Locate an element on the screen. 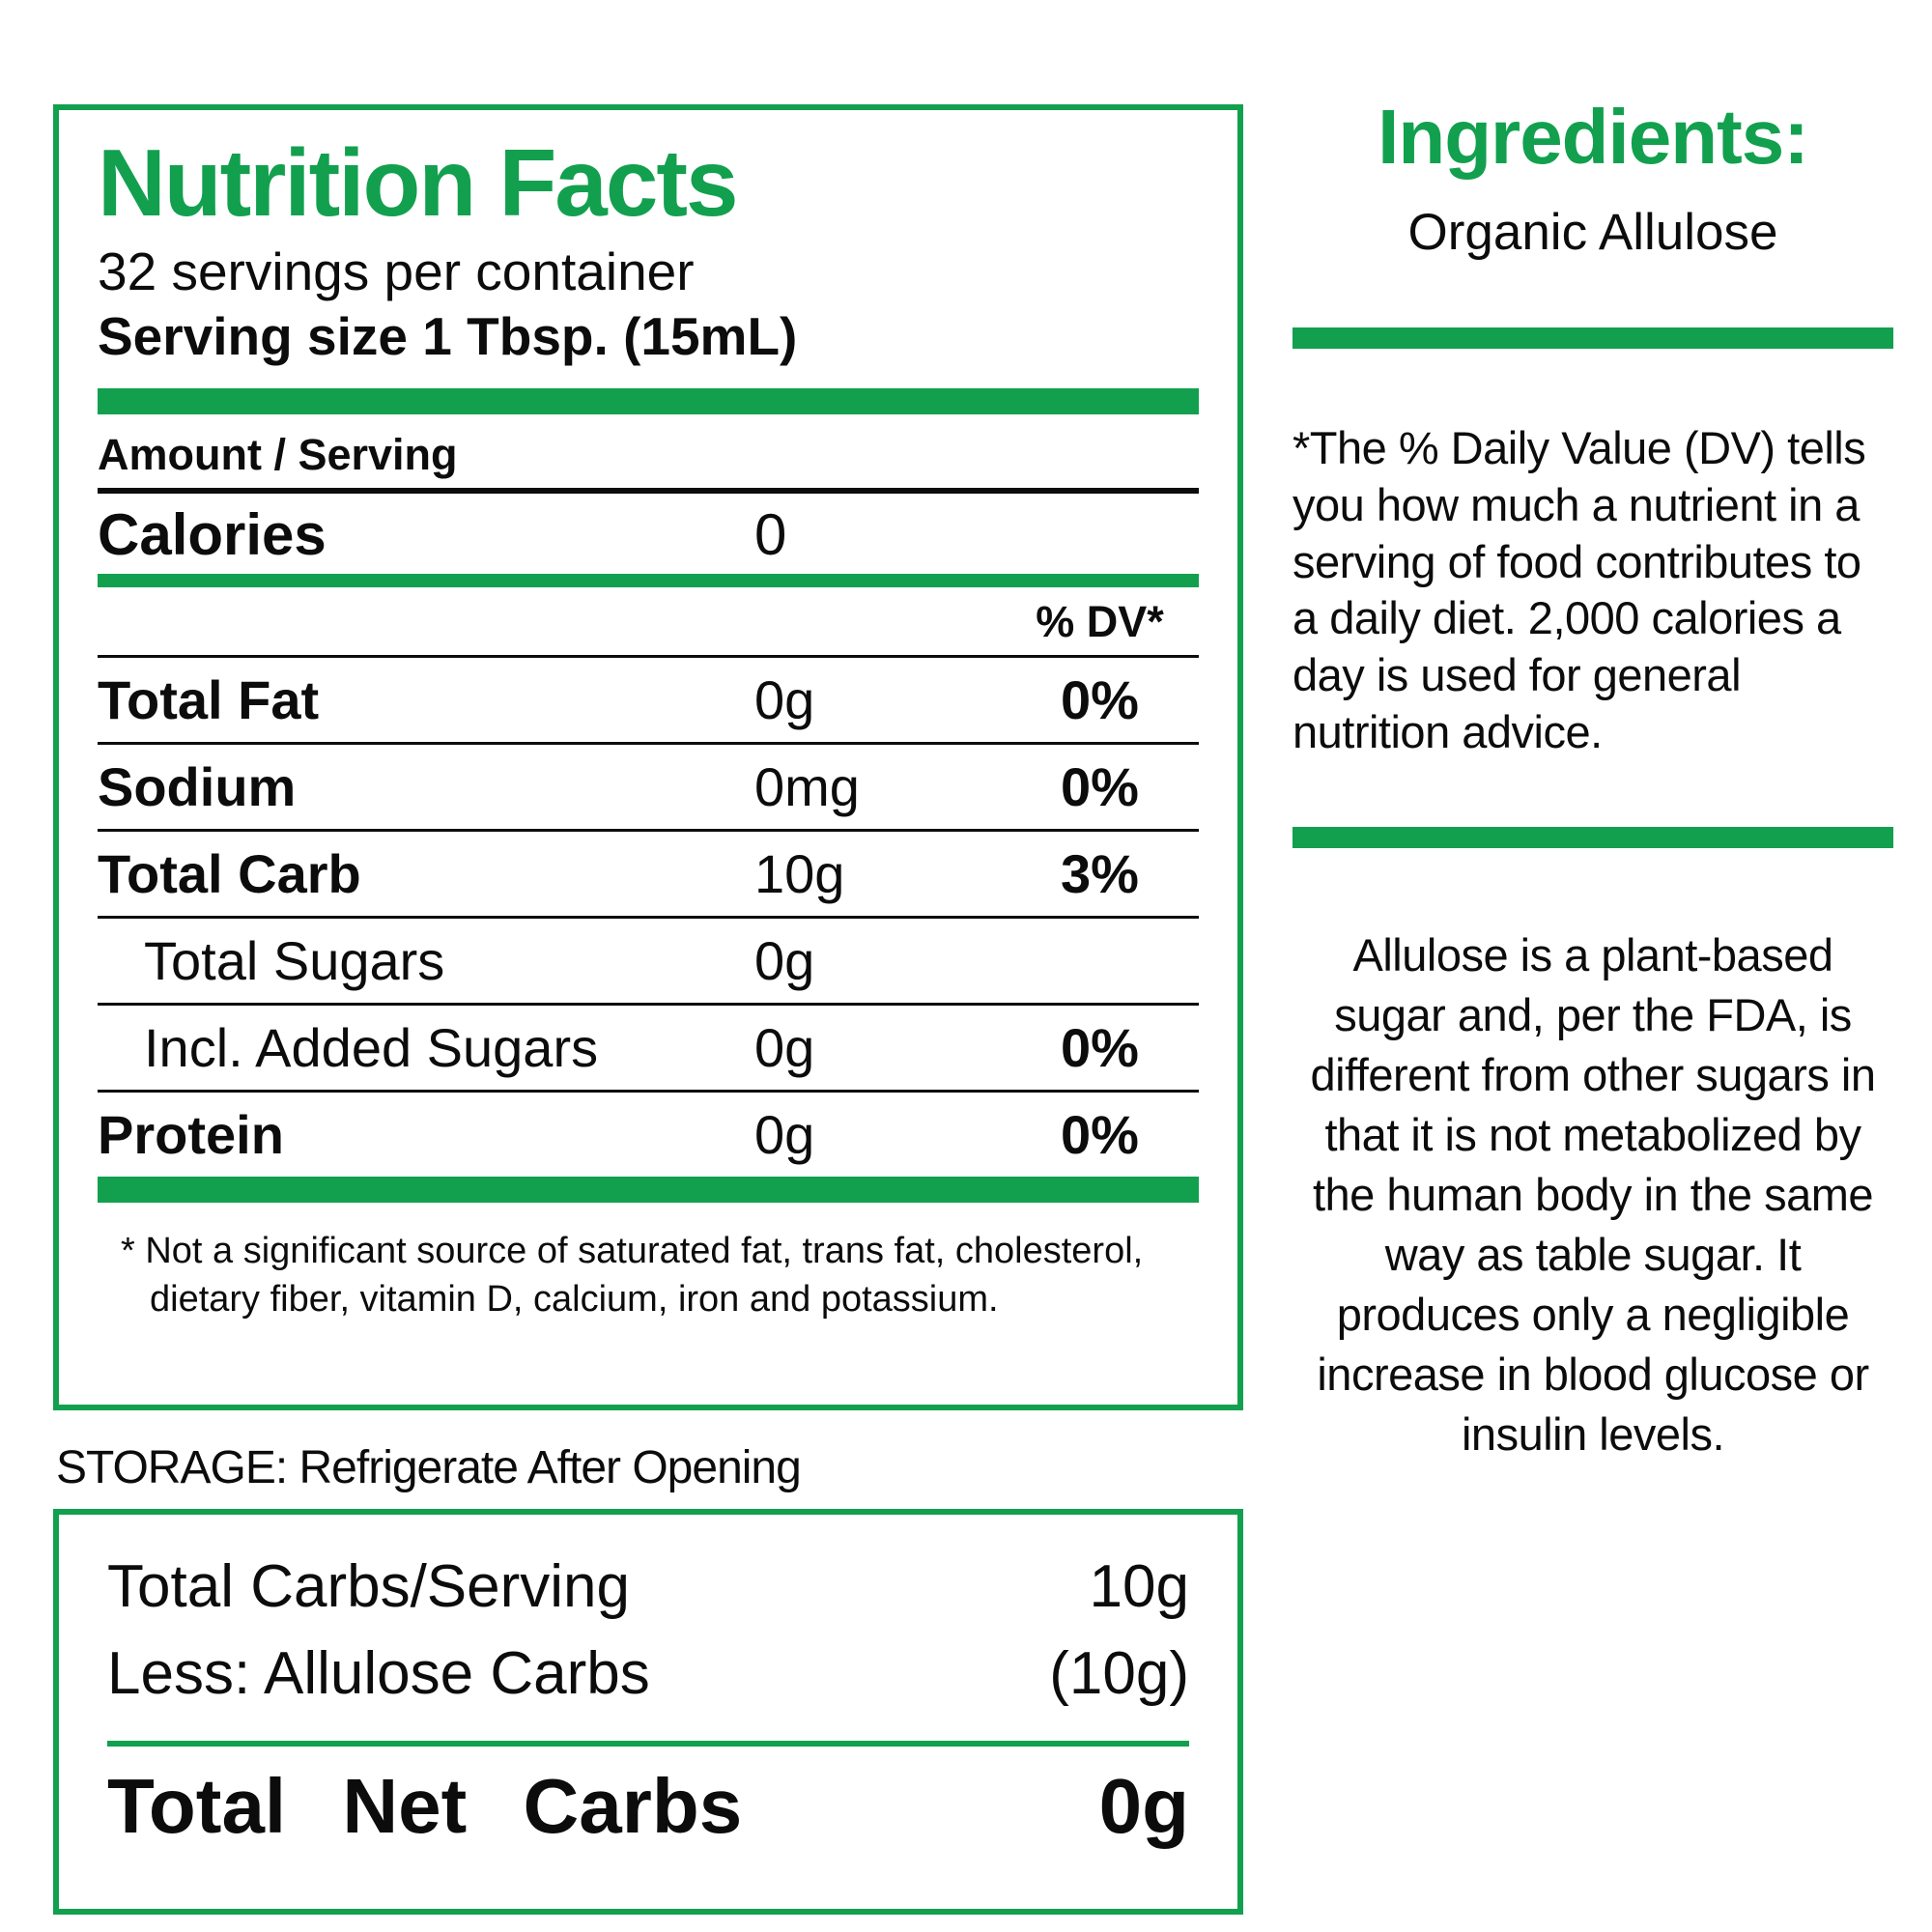 The width and height of the screenshot is (1932, 1932). nutrient-label: Protein is located at coordinates (191, 1135).